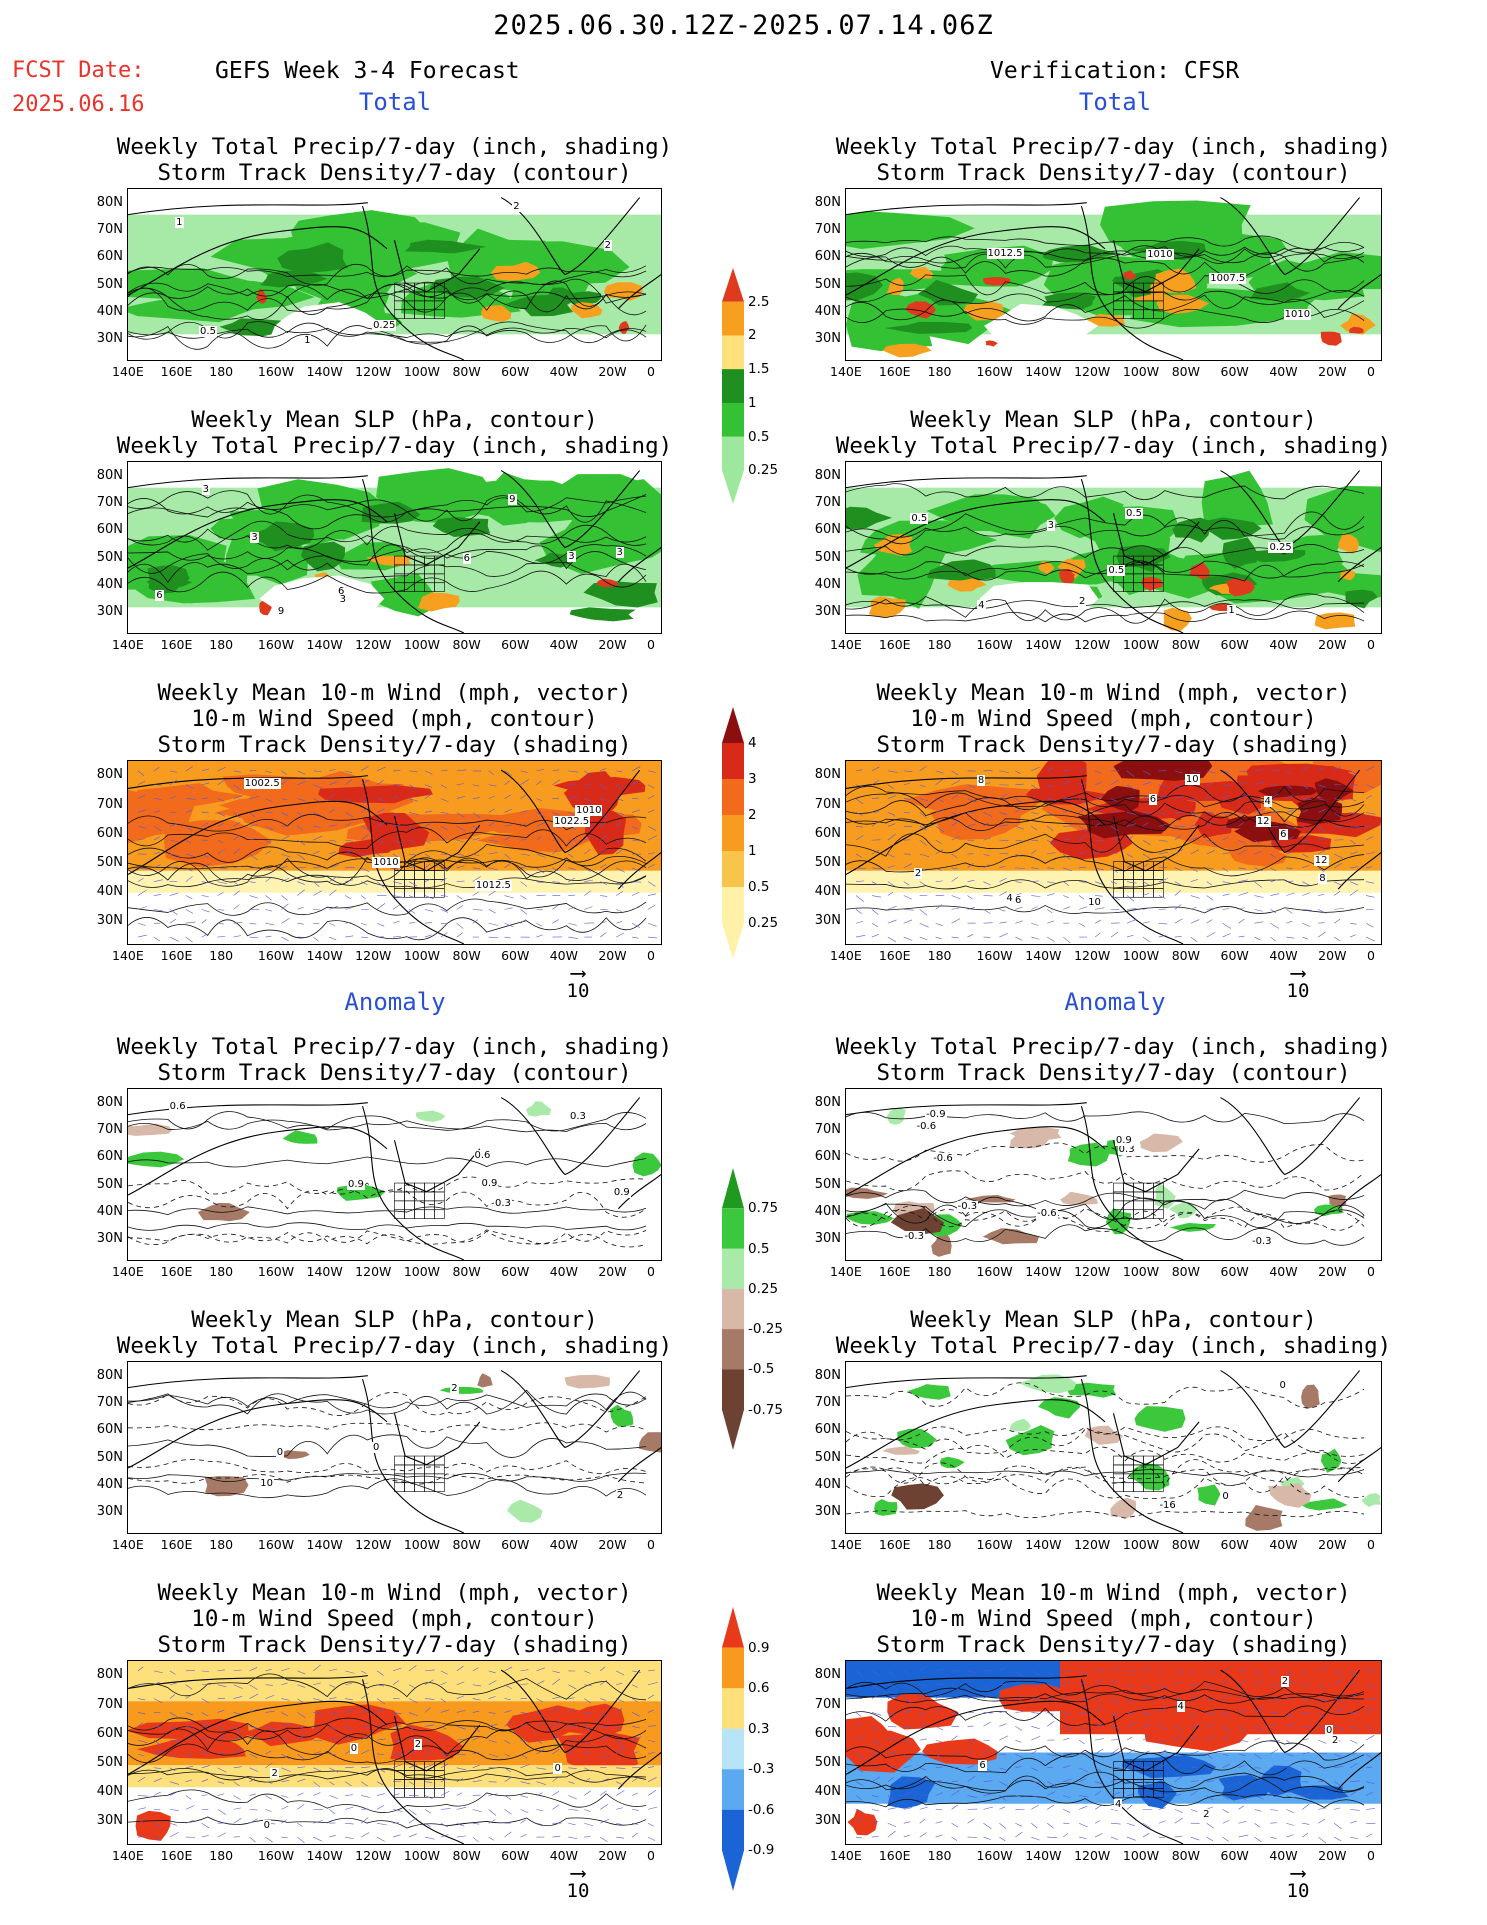 This screenshot has height=1925, width=1487. Describe the element at coordinates (384, 325) in the screenshot. I see `contour-label: 0.25` at that location.